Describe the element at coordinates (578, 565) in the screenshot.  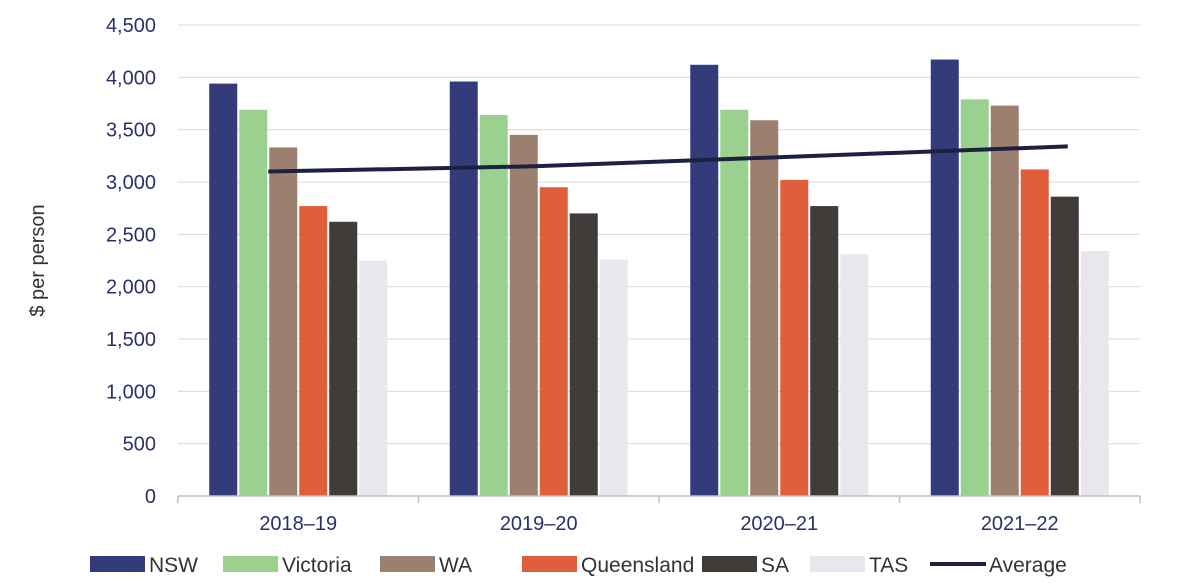
I see `legend: NSW Victoria WA Queensland SA TAS Average` at that location.